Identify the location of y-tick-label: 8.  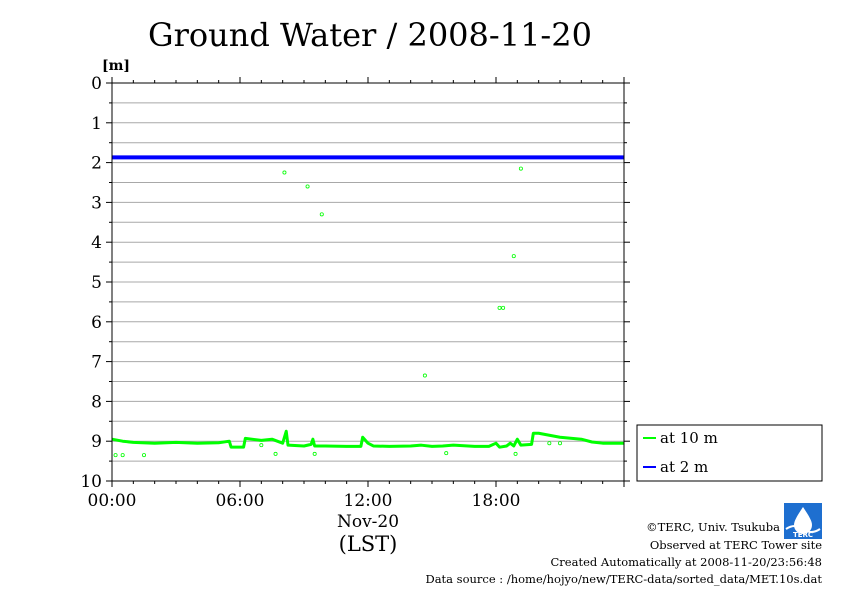
(96, 402).